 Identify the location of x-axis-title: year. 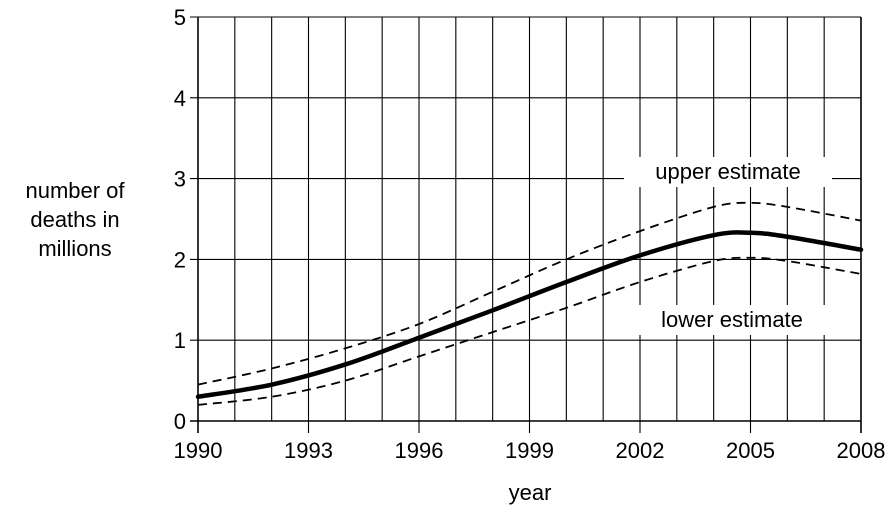
(530, 492).